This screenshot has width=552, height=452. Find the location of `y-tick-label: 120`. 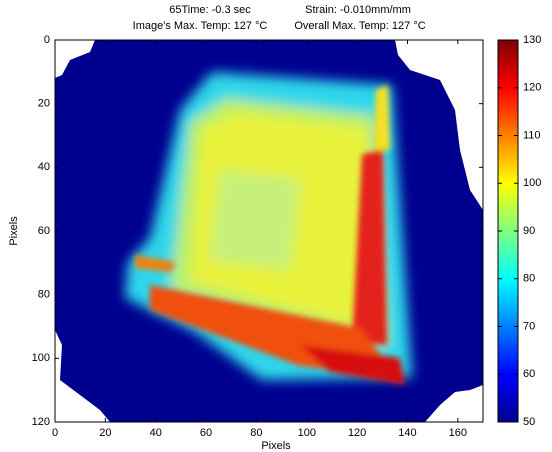

y-tick-label: 120 is located at coordinates (41, 422).